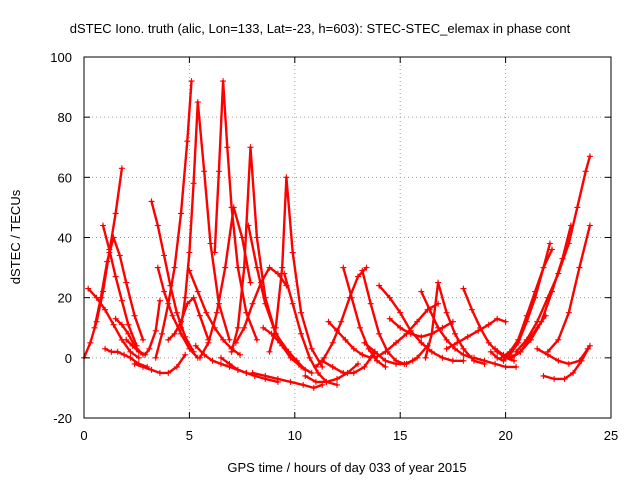 The image size is (640, 485). What do you see at coordinates (189, 435) in the screenshot?
I see `x-tick-label: 5` at bounding box center [189, 435].